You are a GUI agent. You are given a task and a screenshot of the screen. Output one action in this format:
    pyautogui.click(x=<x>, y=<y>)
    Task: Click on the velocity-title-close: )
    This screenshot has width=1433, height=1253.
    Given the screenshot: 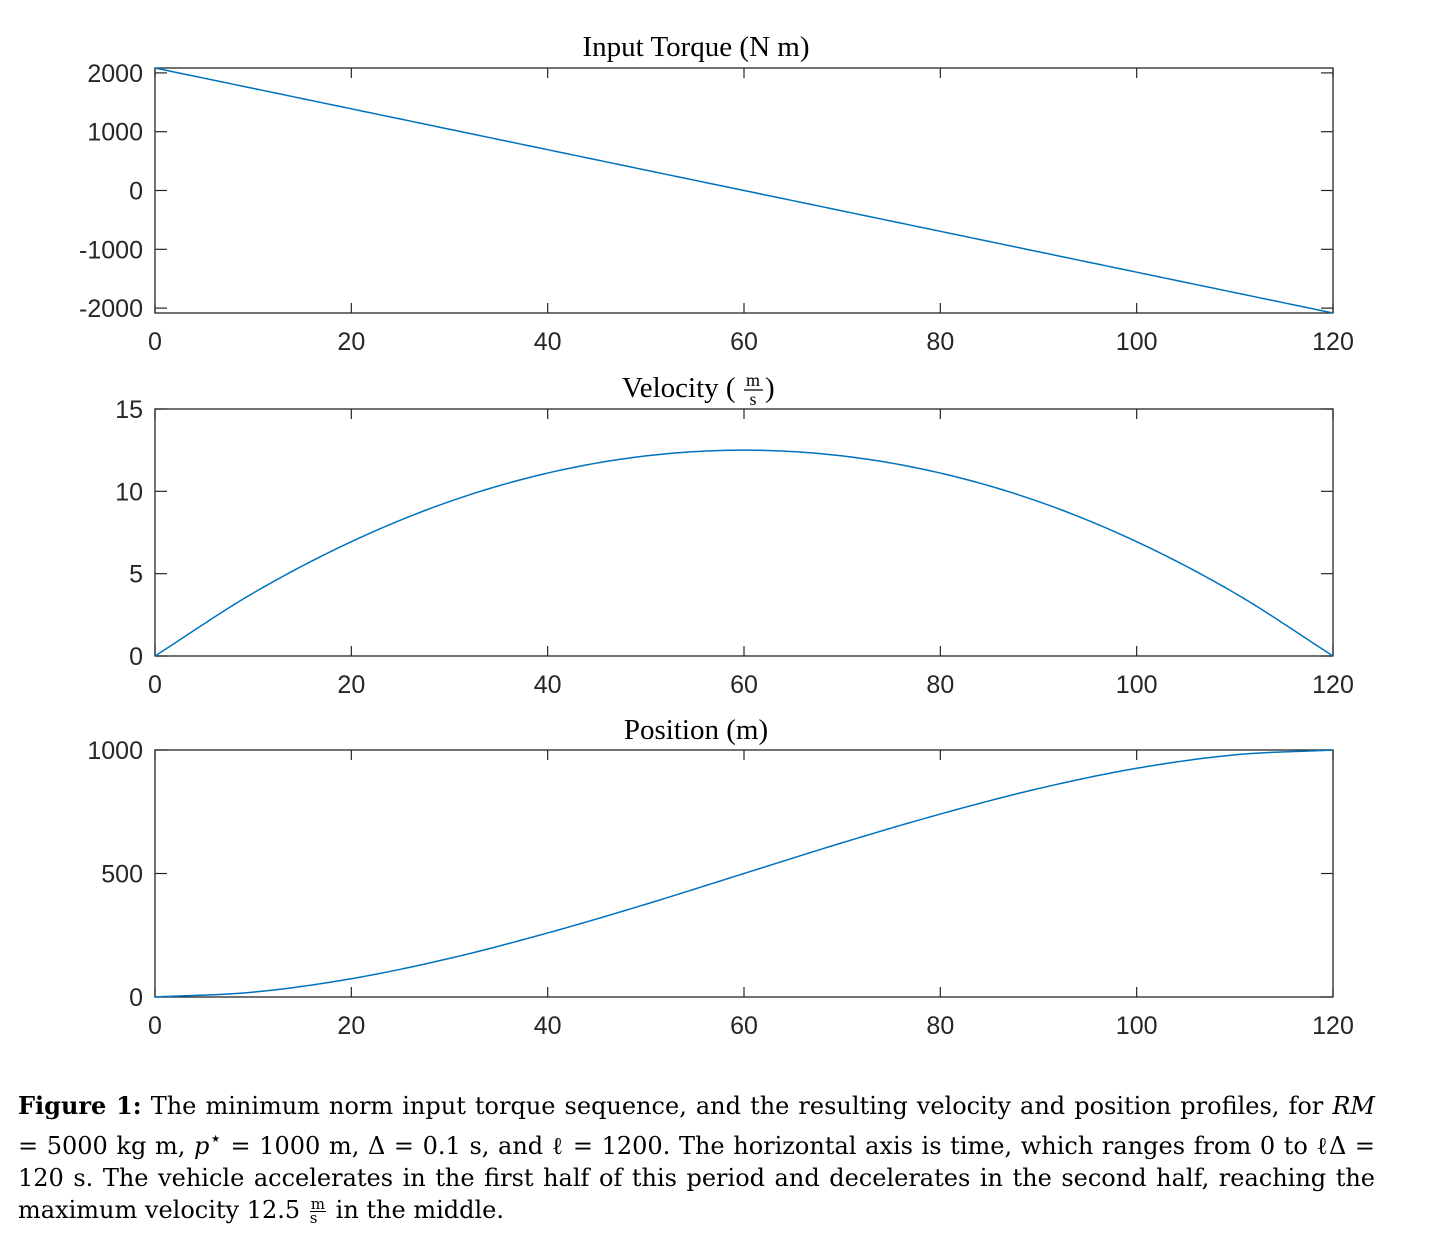 What is the action you would take?
    pyautogui.click(x=770, y=388)
    